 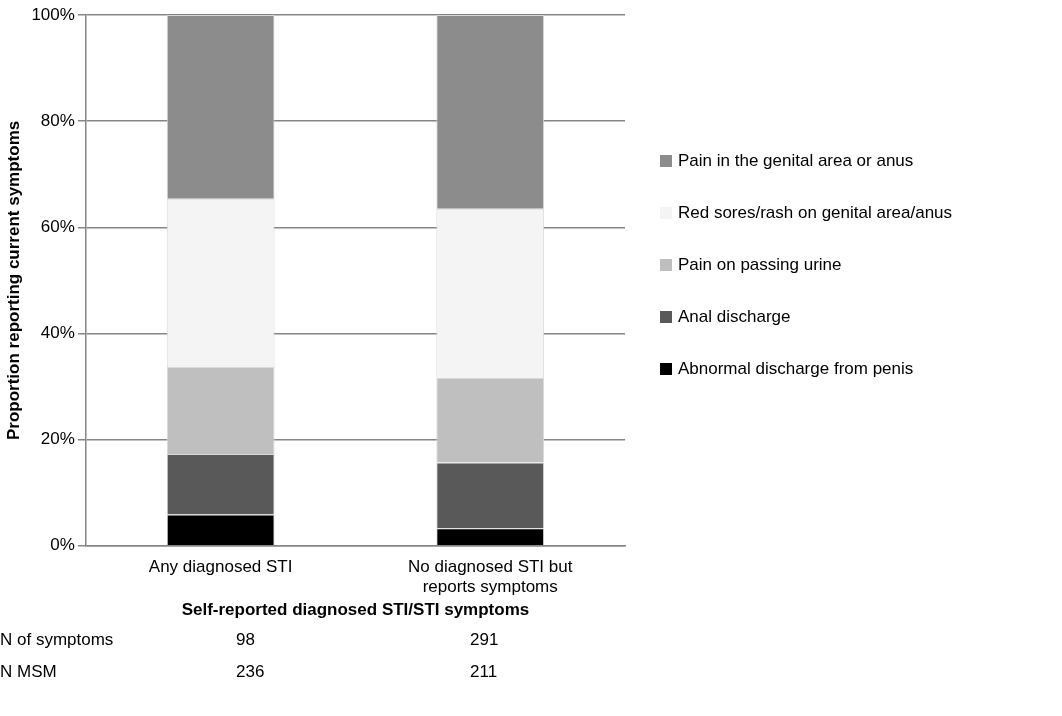 What do you see at coordinates (490, 576) in the screenshot?
I see `x-tick-label: No diagnosed STI but reports symptoms` at bounding box center [490, 576].